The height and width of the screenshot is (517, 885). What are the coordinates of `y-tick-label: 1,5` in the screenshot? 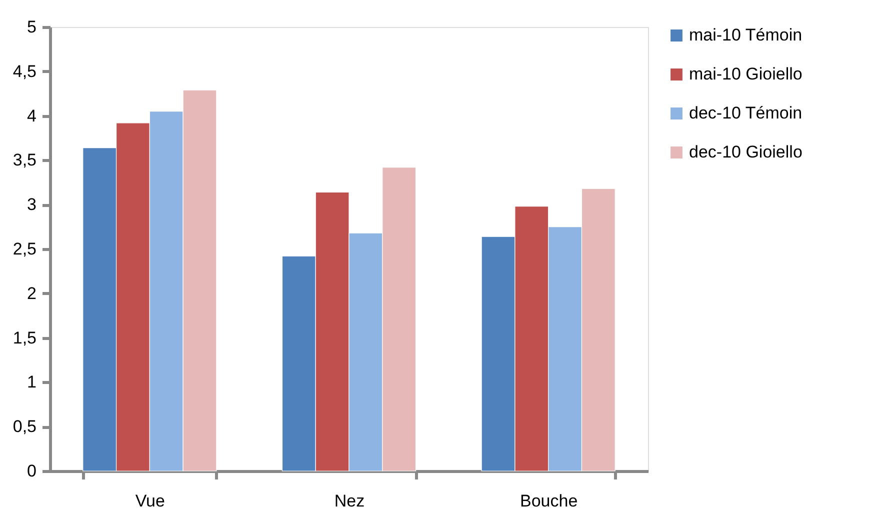 It's located at (24, 338).